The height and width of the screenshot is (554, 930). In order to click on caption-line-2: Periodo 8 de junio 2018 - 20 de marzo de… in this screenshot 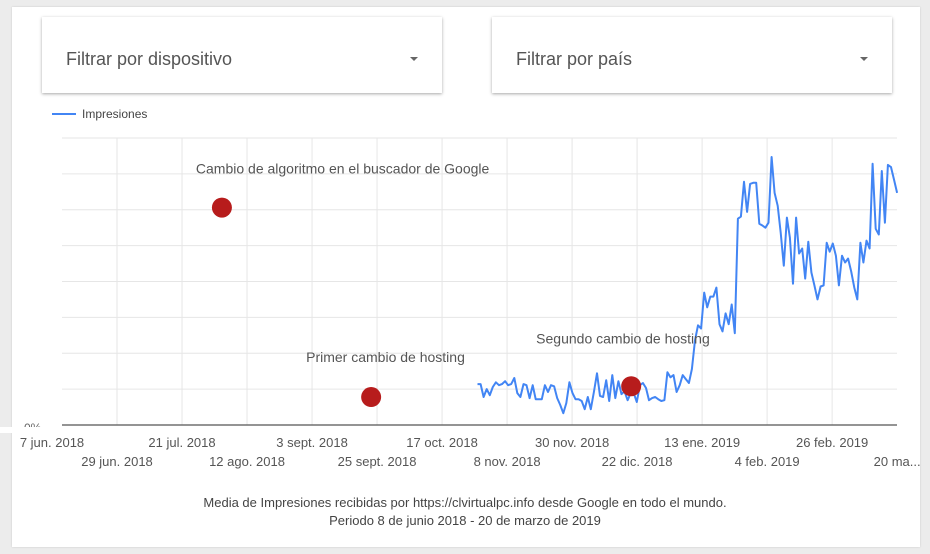, I will do `click(465, 520)`.